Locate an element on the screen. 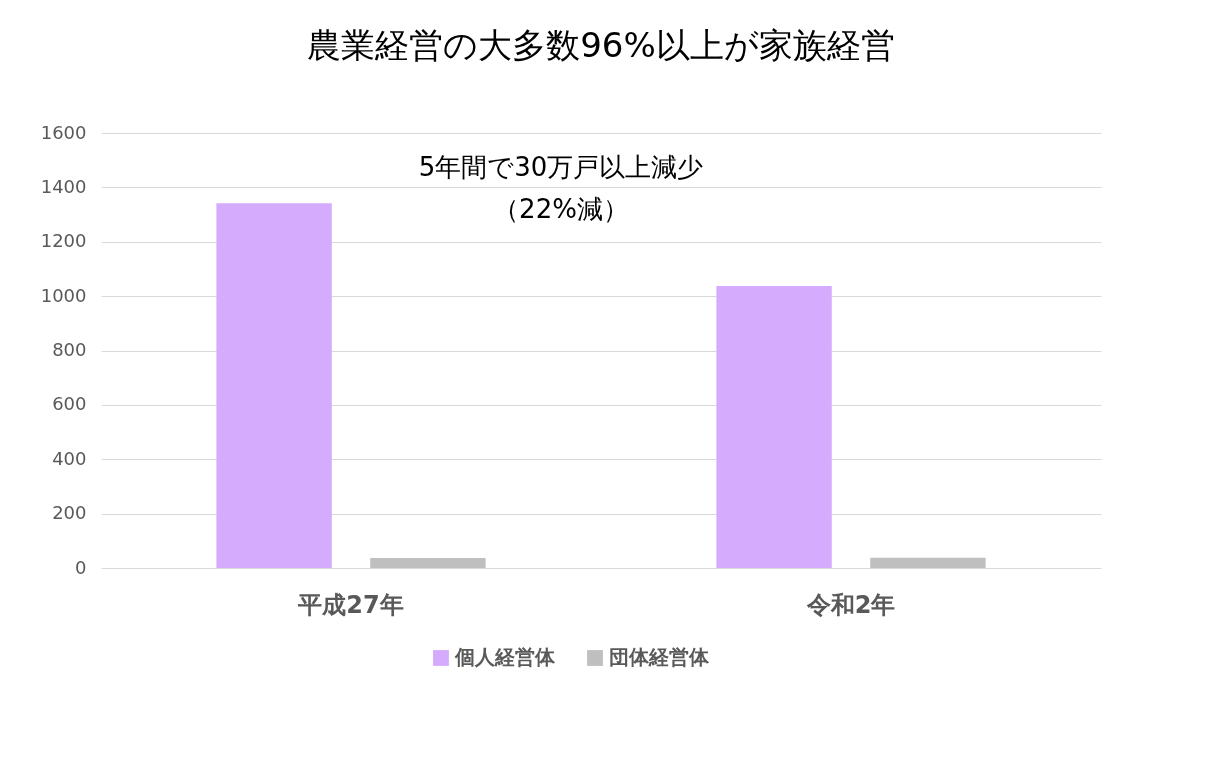 This screenshot has height=757, width=1209. y-tick-label: 1200 is located at coordinates (63, 241).